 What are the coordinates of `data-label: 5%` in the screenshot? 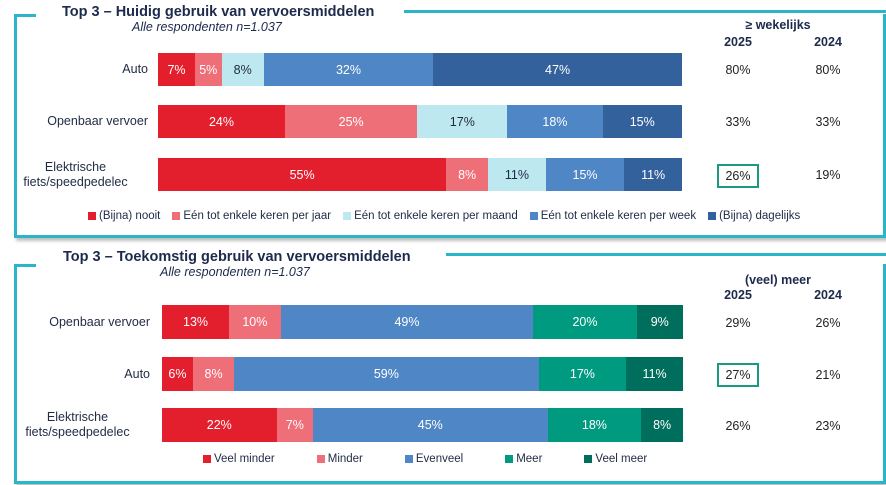 It's located at (208, 69).